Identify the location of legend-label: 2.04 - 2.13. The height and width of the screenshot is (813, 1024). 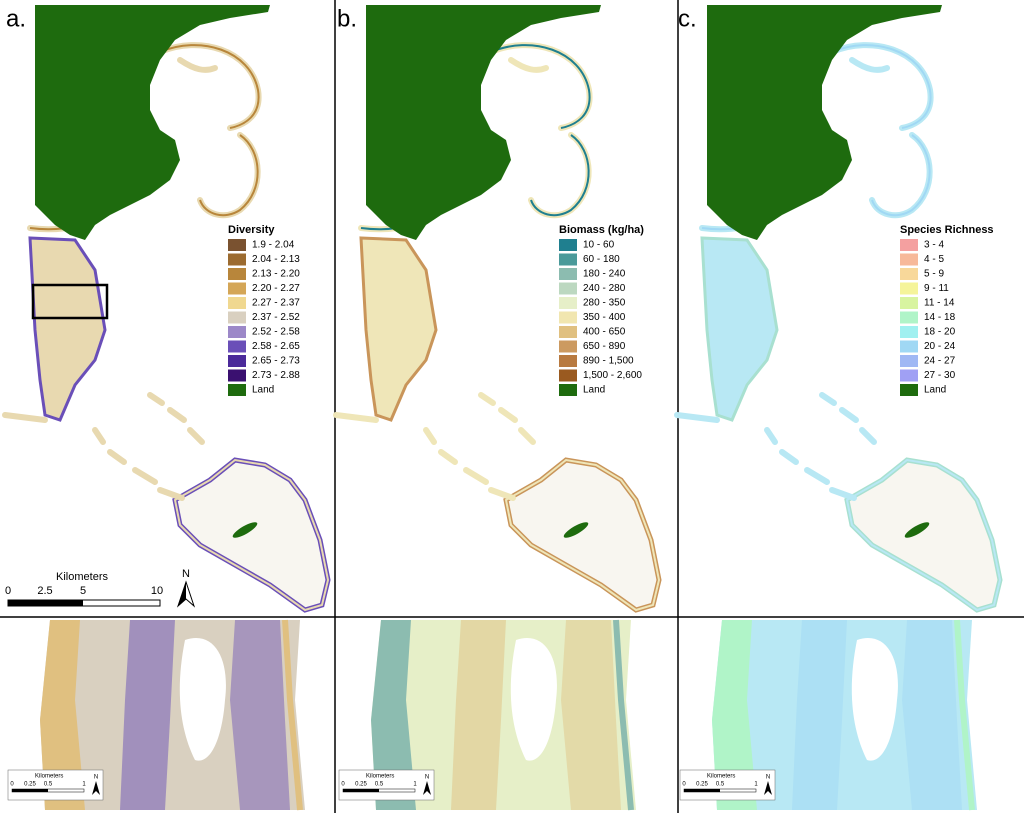
(276, 259).